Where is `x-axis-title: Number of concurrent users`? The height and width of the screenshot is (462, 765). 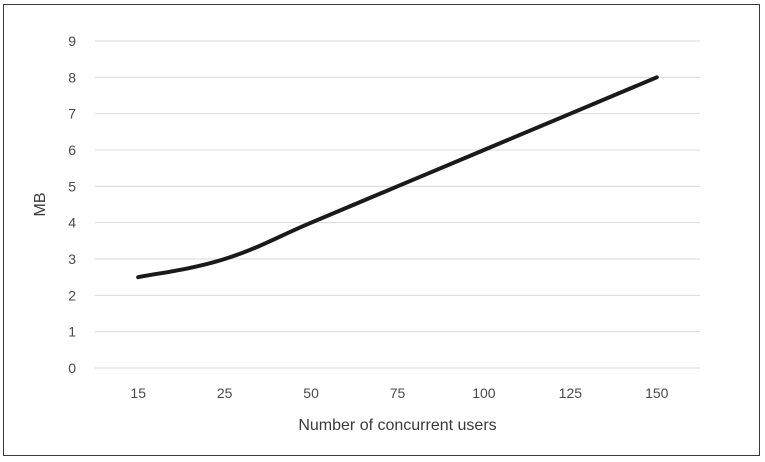
x-axis-title: Number of concurrent users is located at coordinates (397, 425).